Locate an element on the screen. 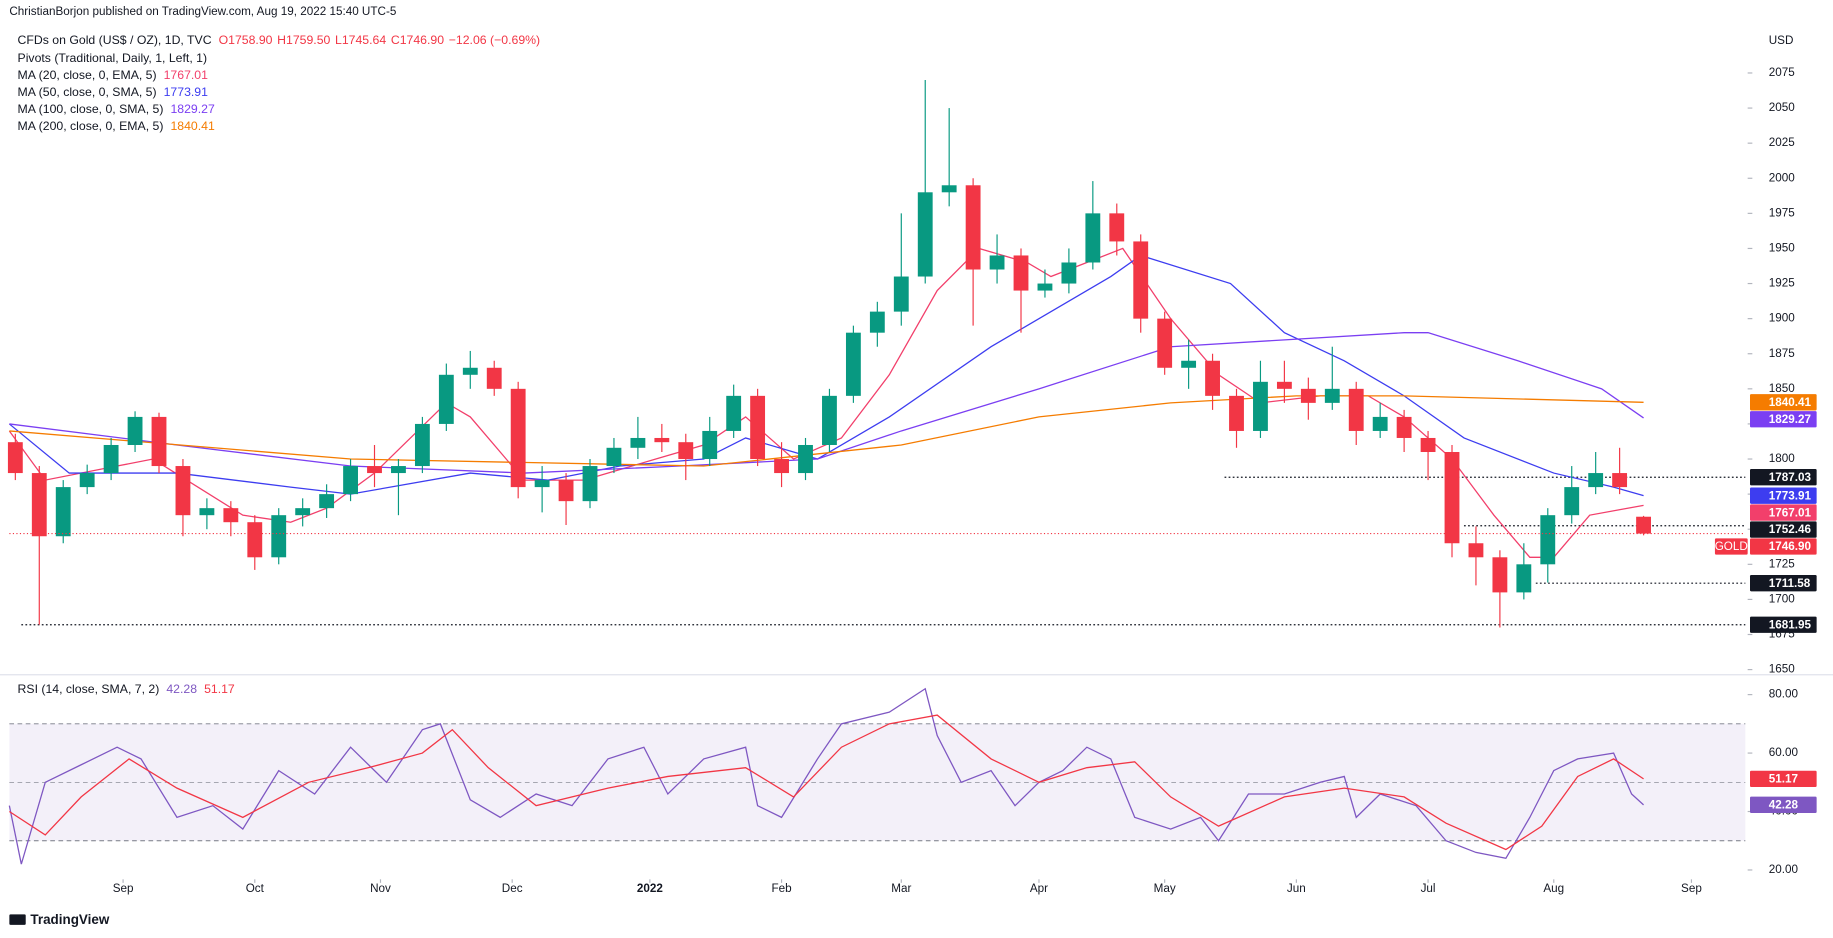 The width and height of the screenshot is (1833, 938). price-badge: 1767.01 is located at coordinates (1783, 512).